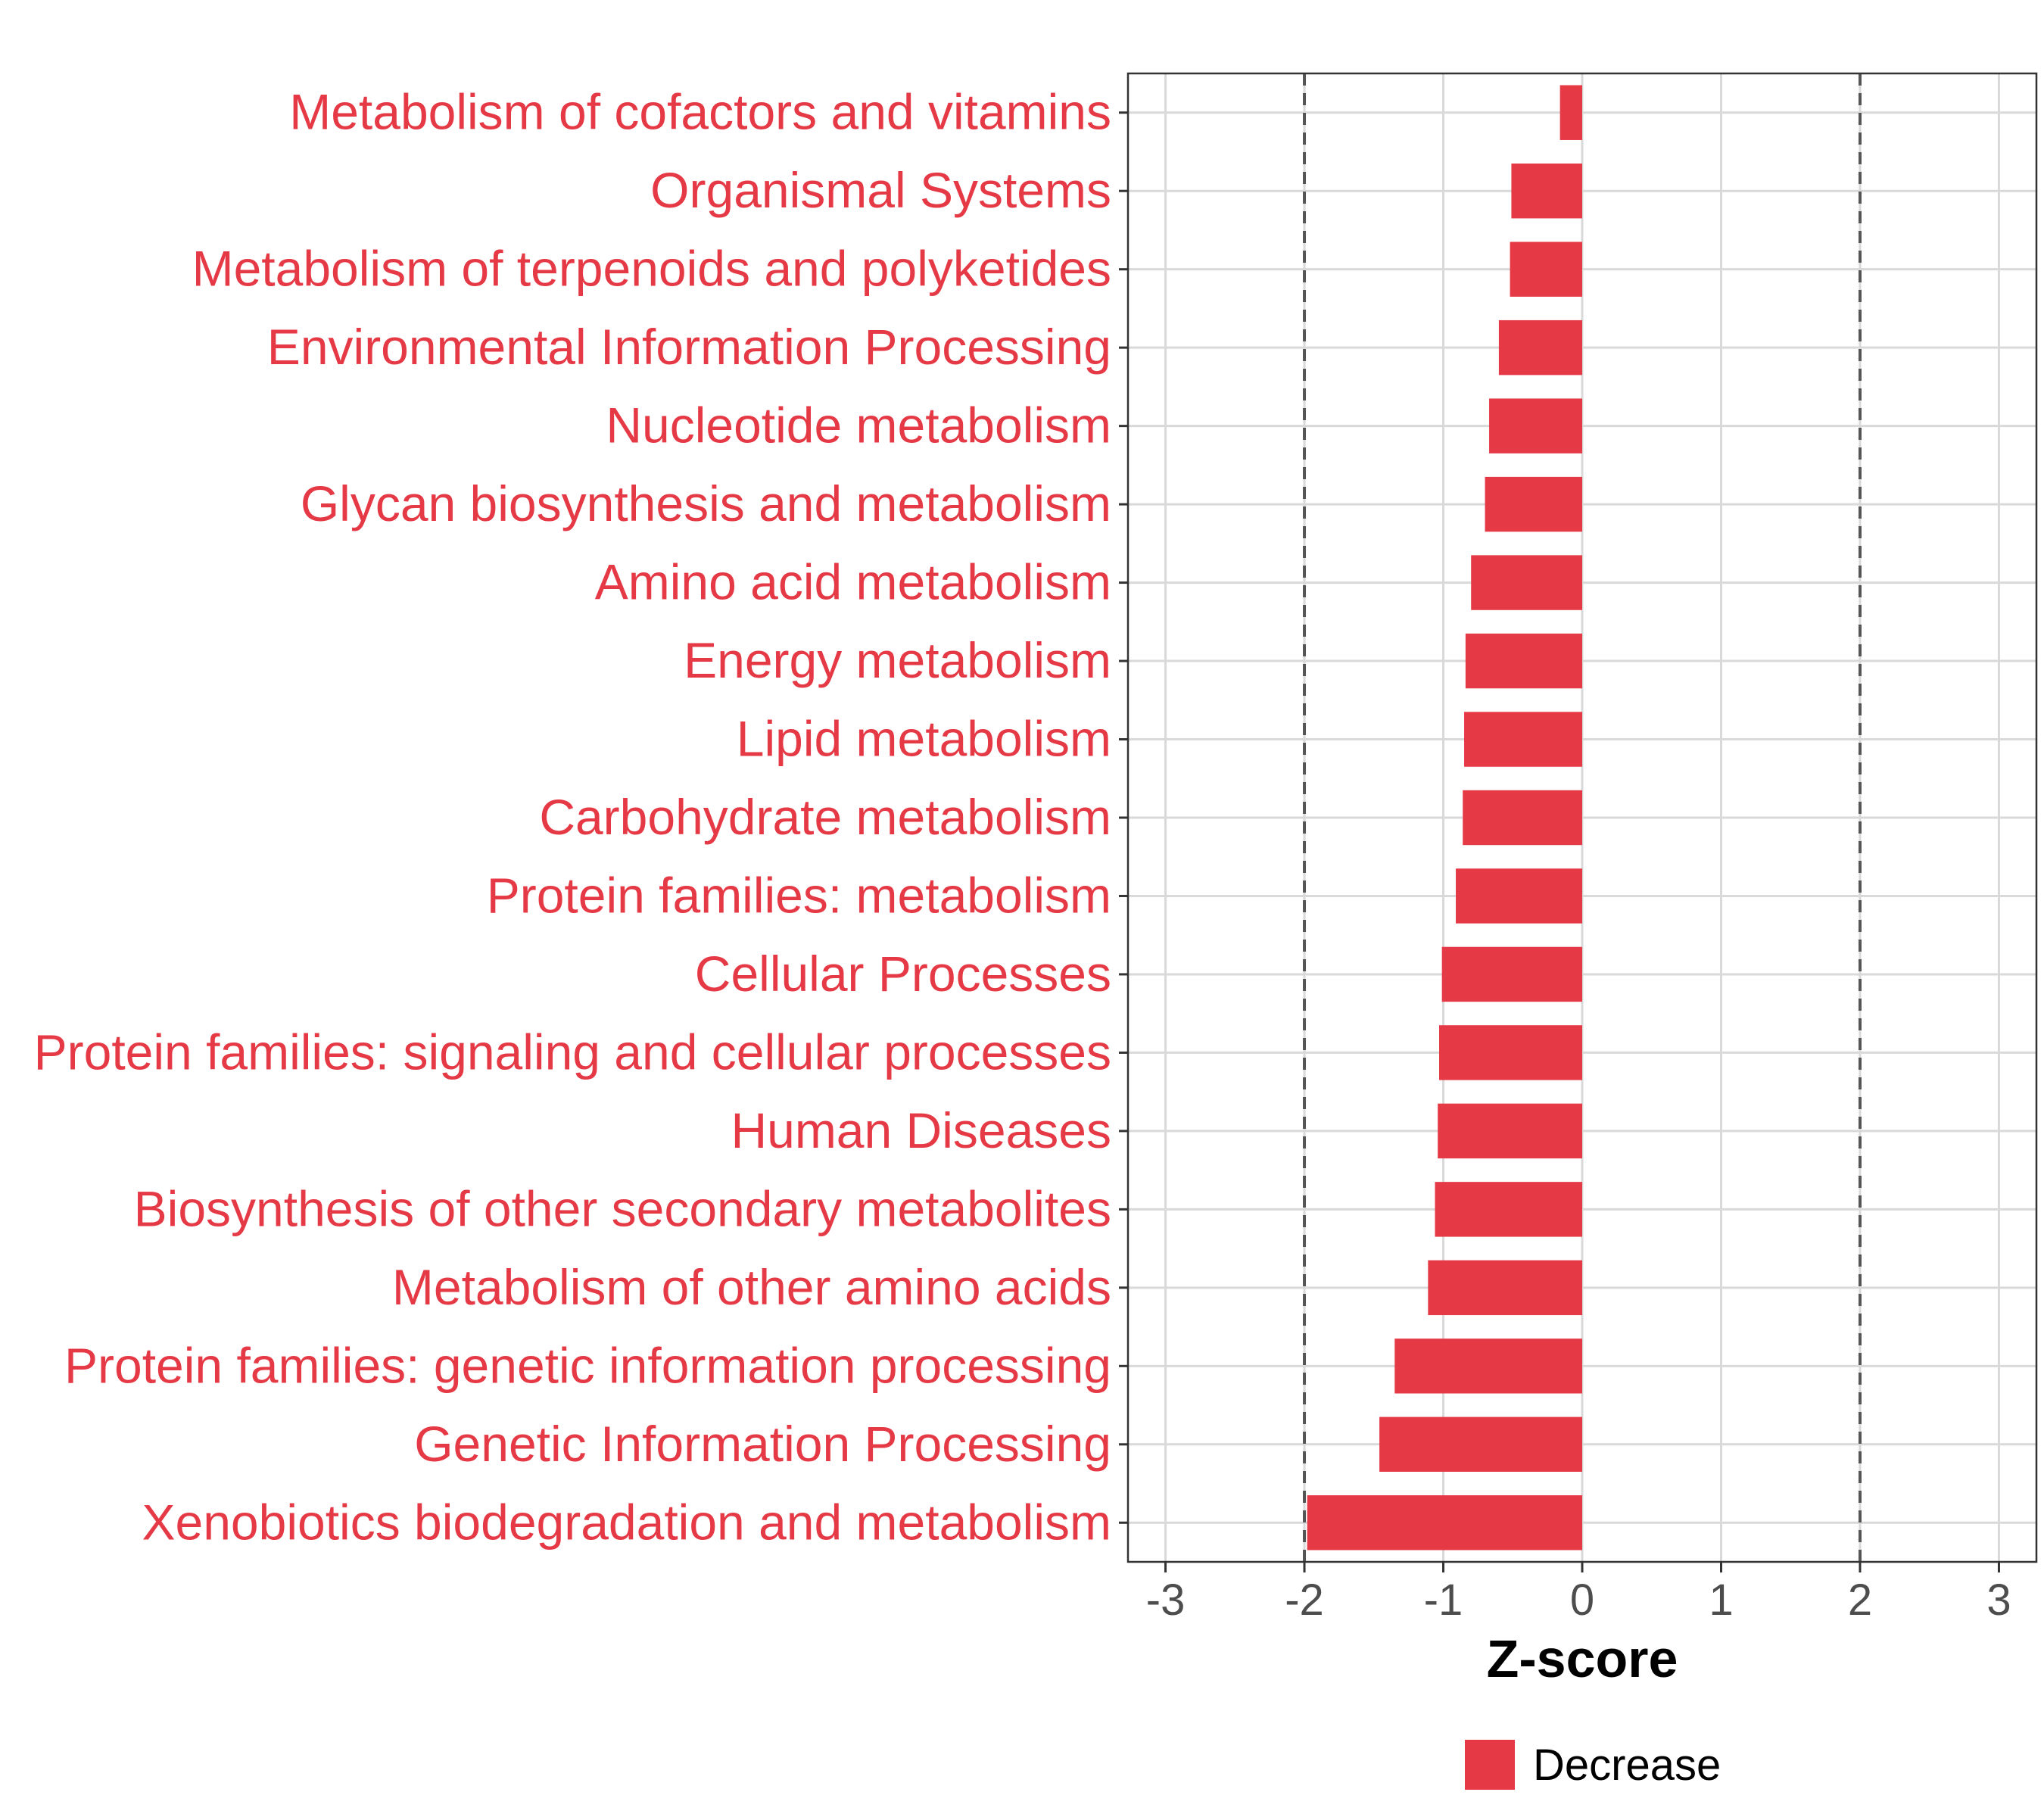  What do you see at coordinates (1444, 818) in the screenshot?
I see `bars` at bounding box center [1444, 818].